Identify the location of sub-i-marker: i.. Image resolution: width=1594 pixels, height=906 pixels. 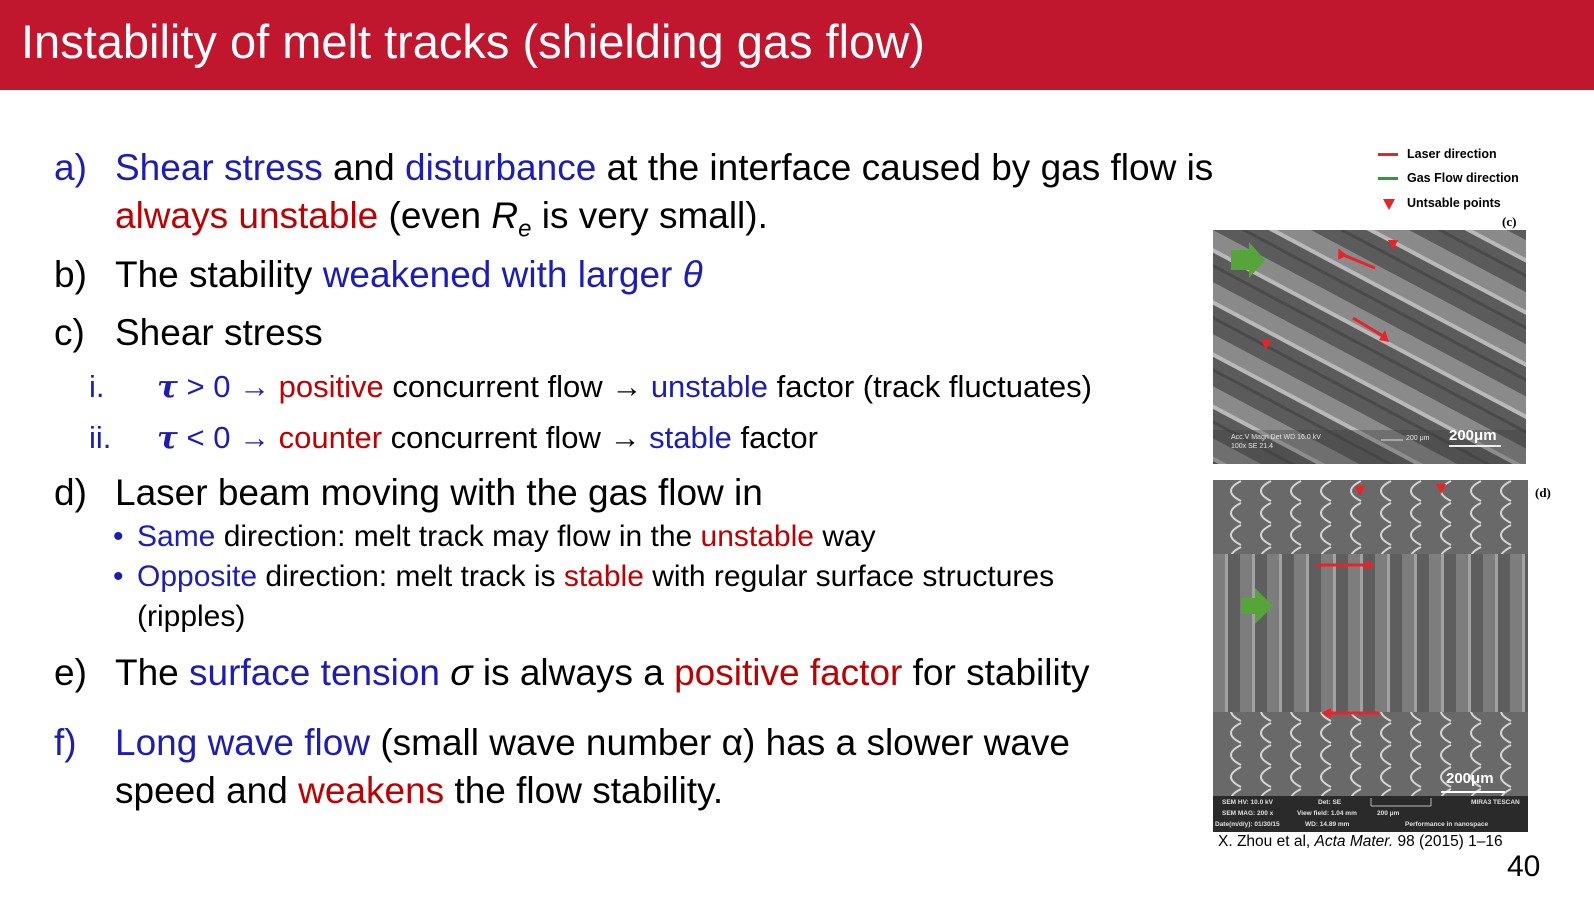
(97, 386).